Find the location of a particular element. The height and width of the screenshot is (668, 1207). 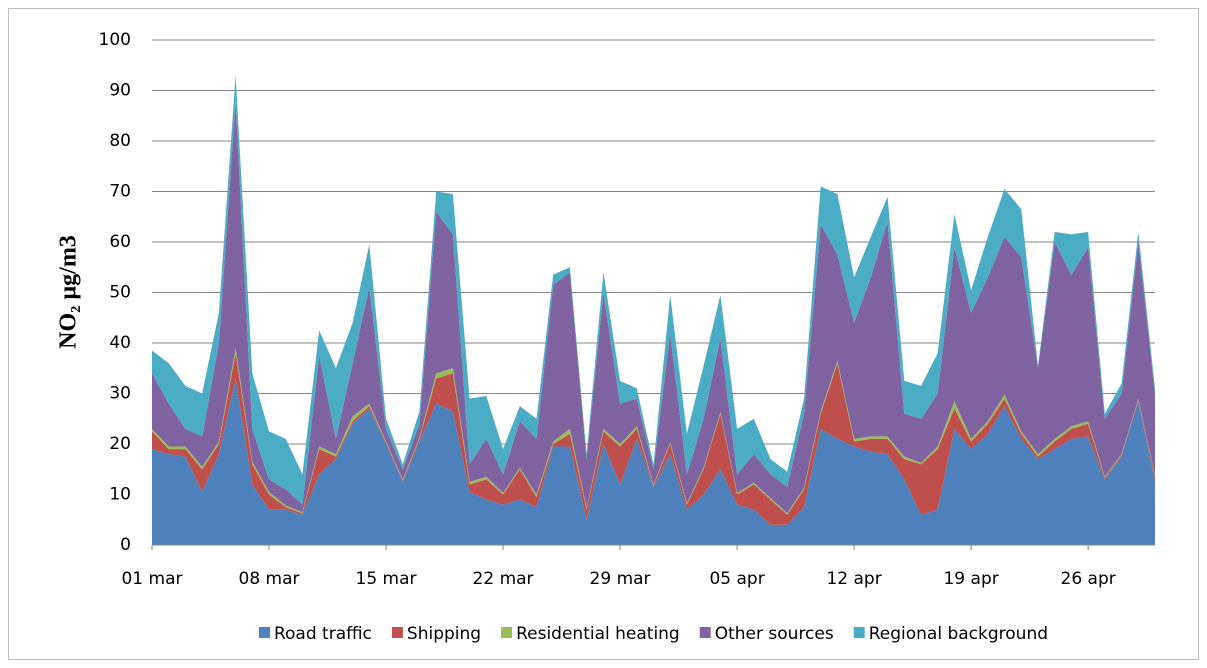

x-tick-label: 29 mar is located at coordinates (620, 579).